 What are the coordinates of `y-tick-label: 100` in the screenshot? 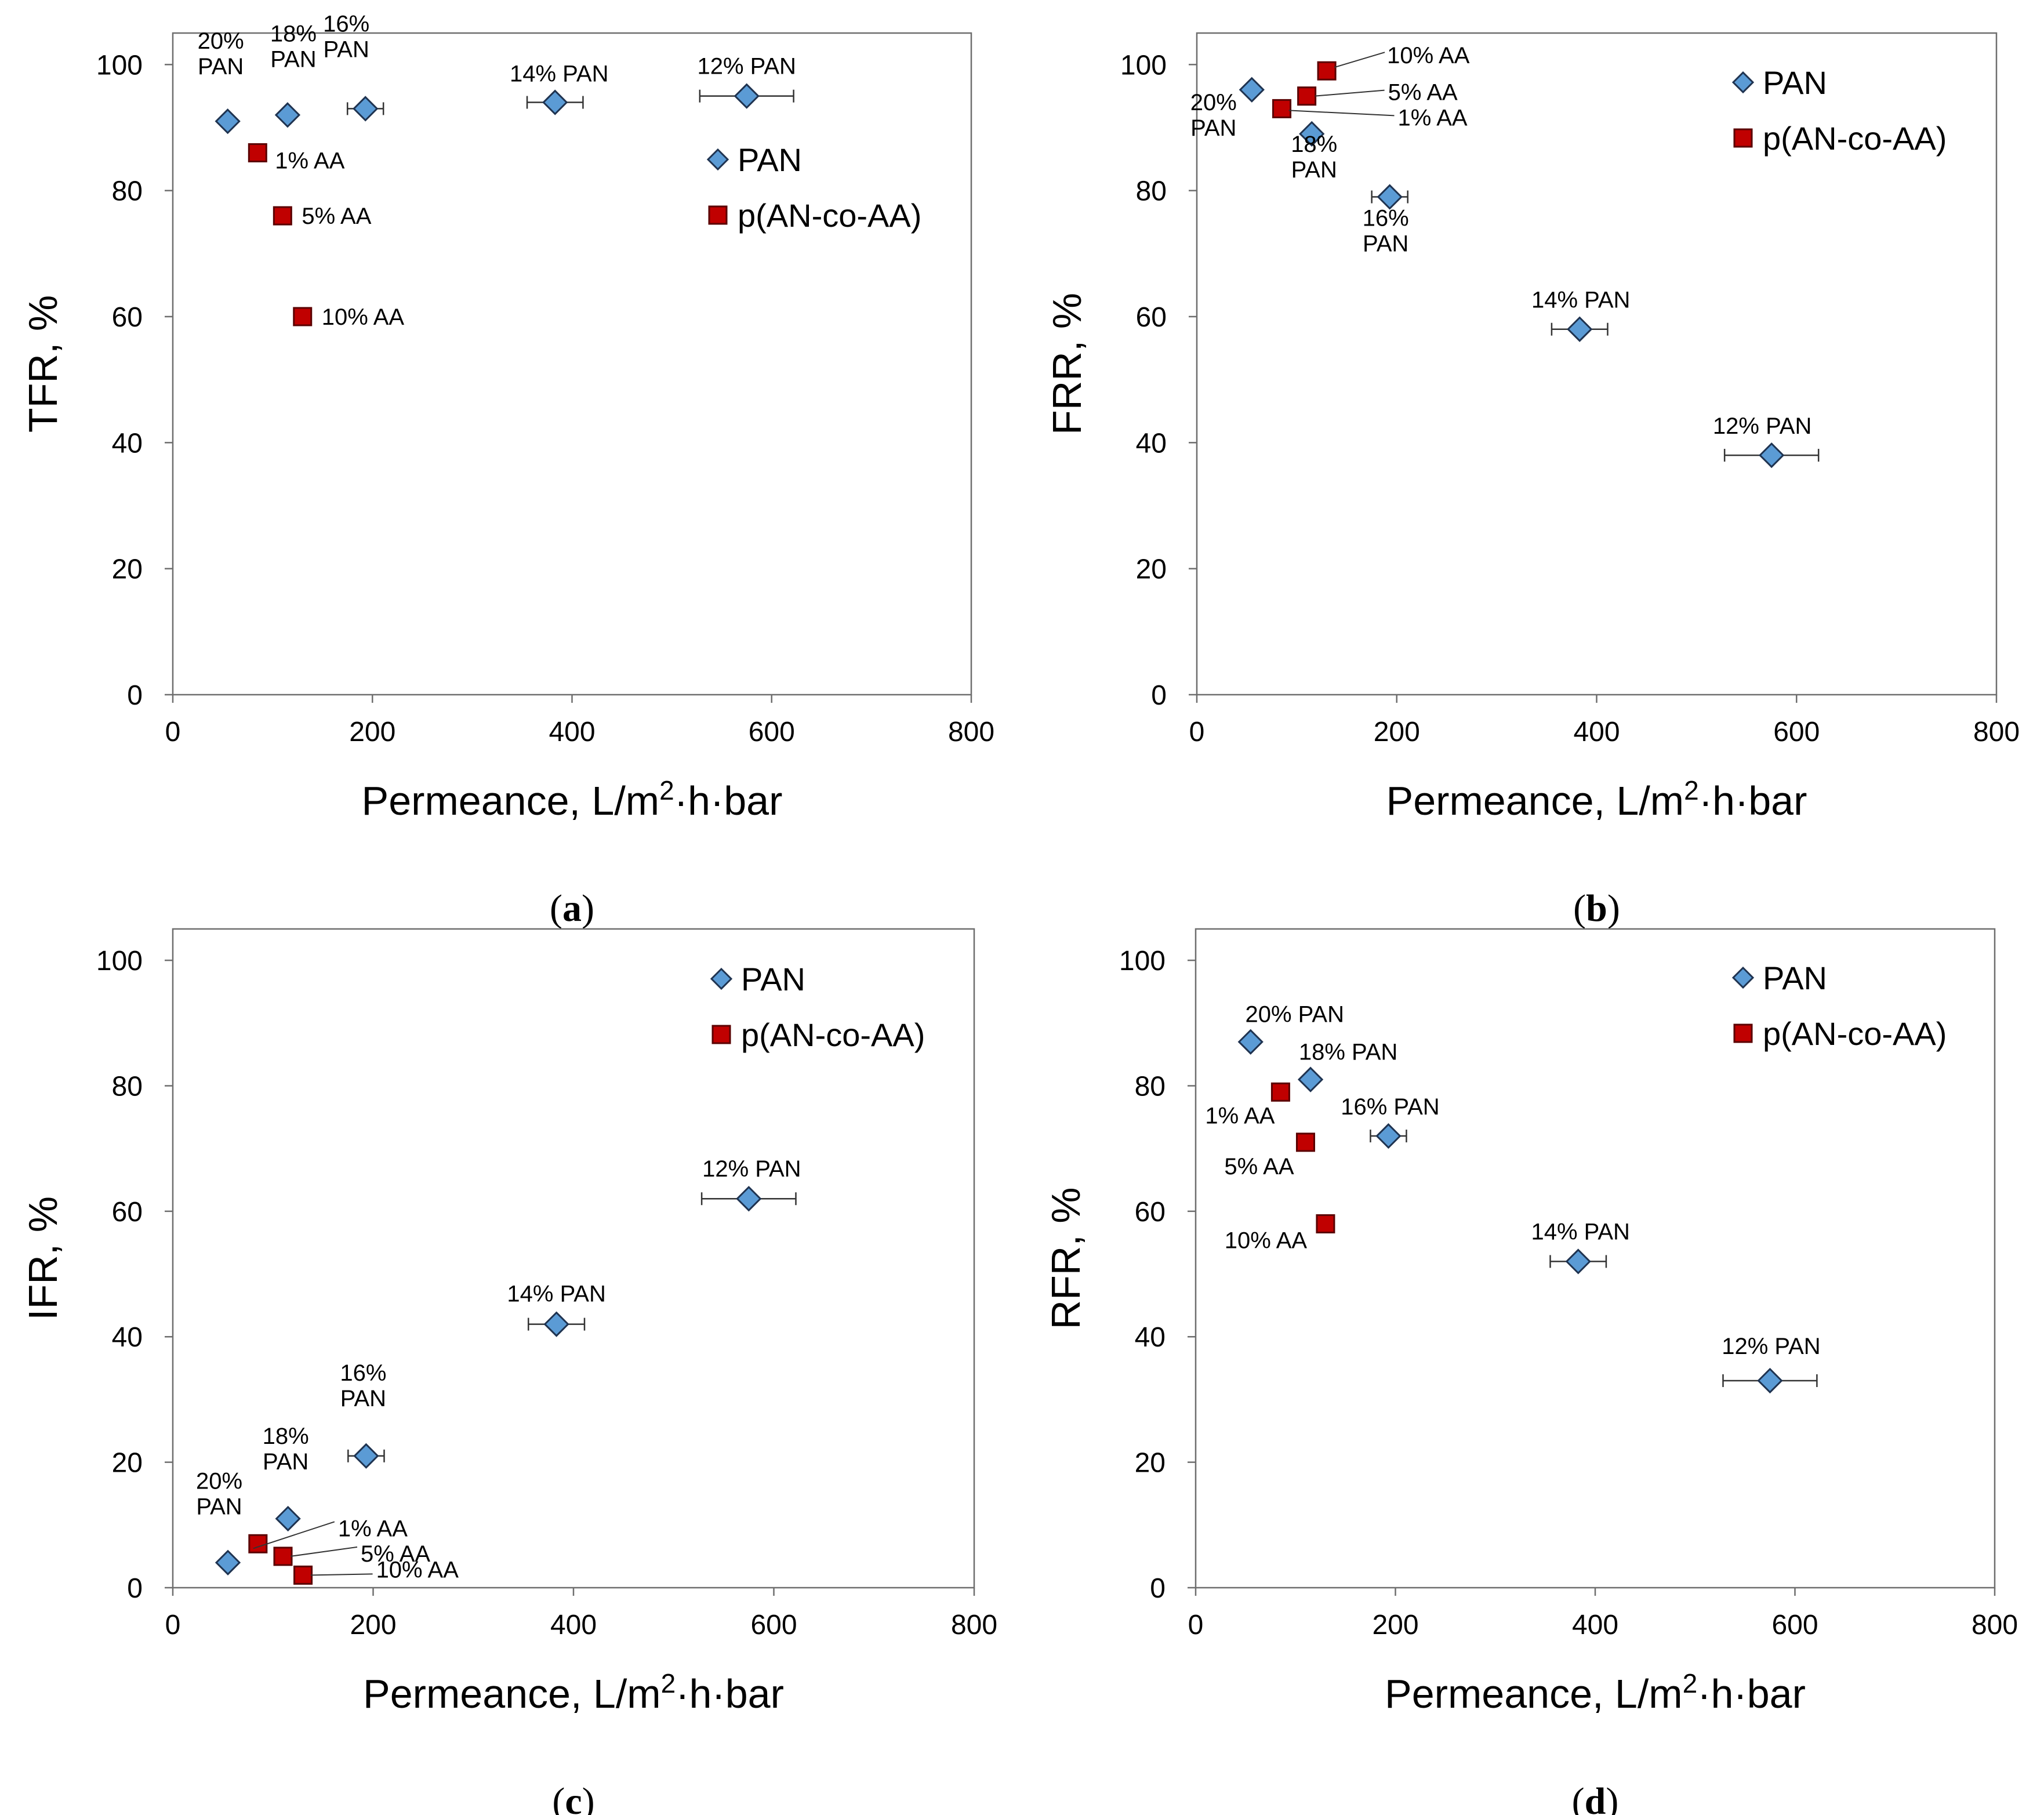 It's located at (119, 65).